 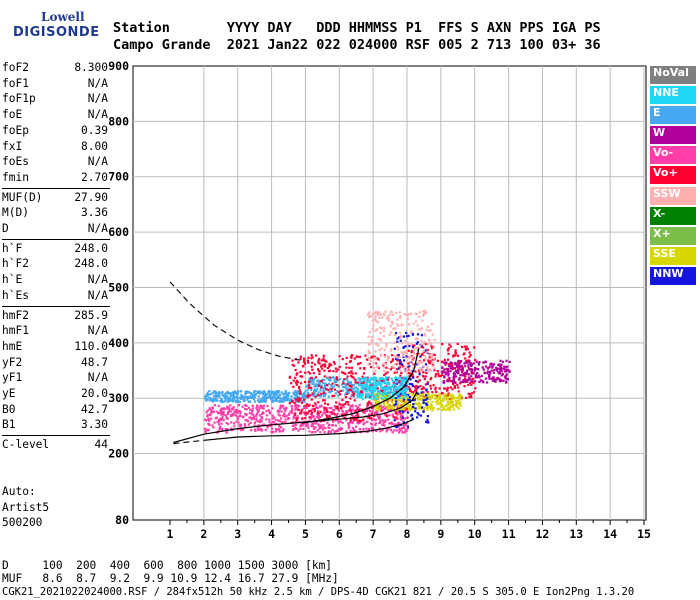 What do you see at coordinates (56, 249) in the screenshot?
I see `param-row: h`F 248.0` at bounding box center [56, 249].